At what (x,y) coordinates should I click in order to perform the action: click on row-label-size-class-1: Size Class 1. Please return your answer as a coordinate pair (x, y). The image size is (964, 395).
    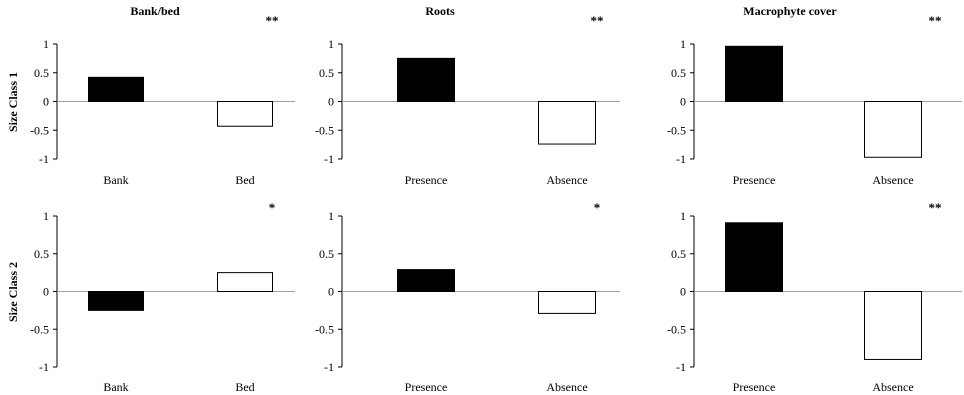
    Looking at the image, I should click on (13, 102).